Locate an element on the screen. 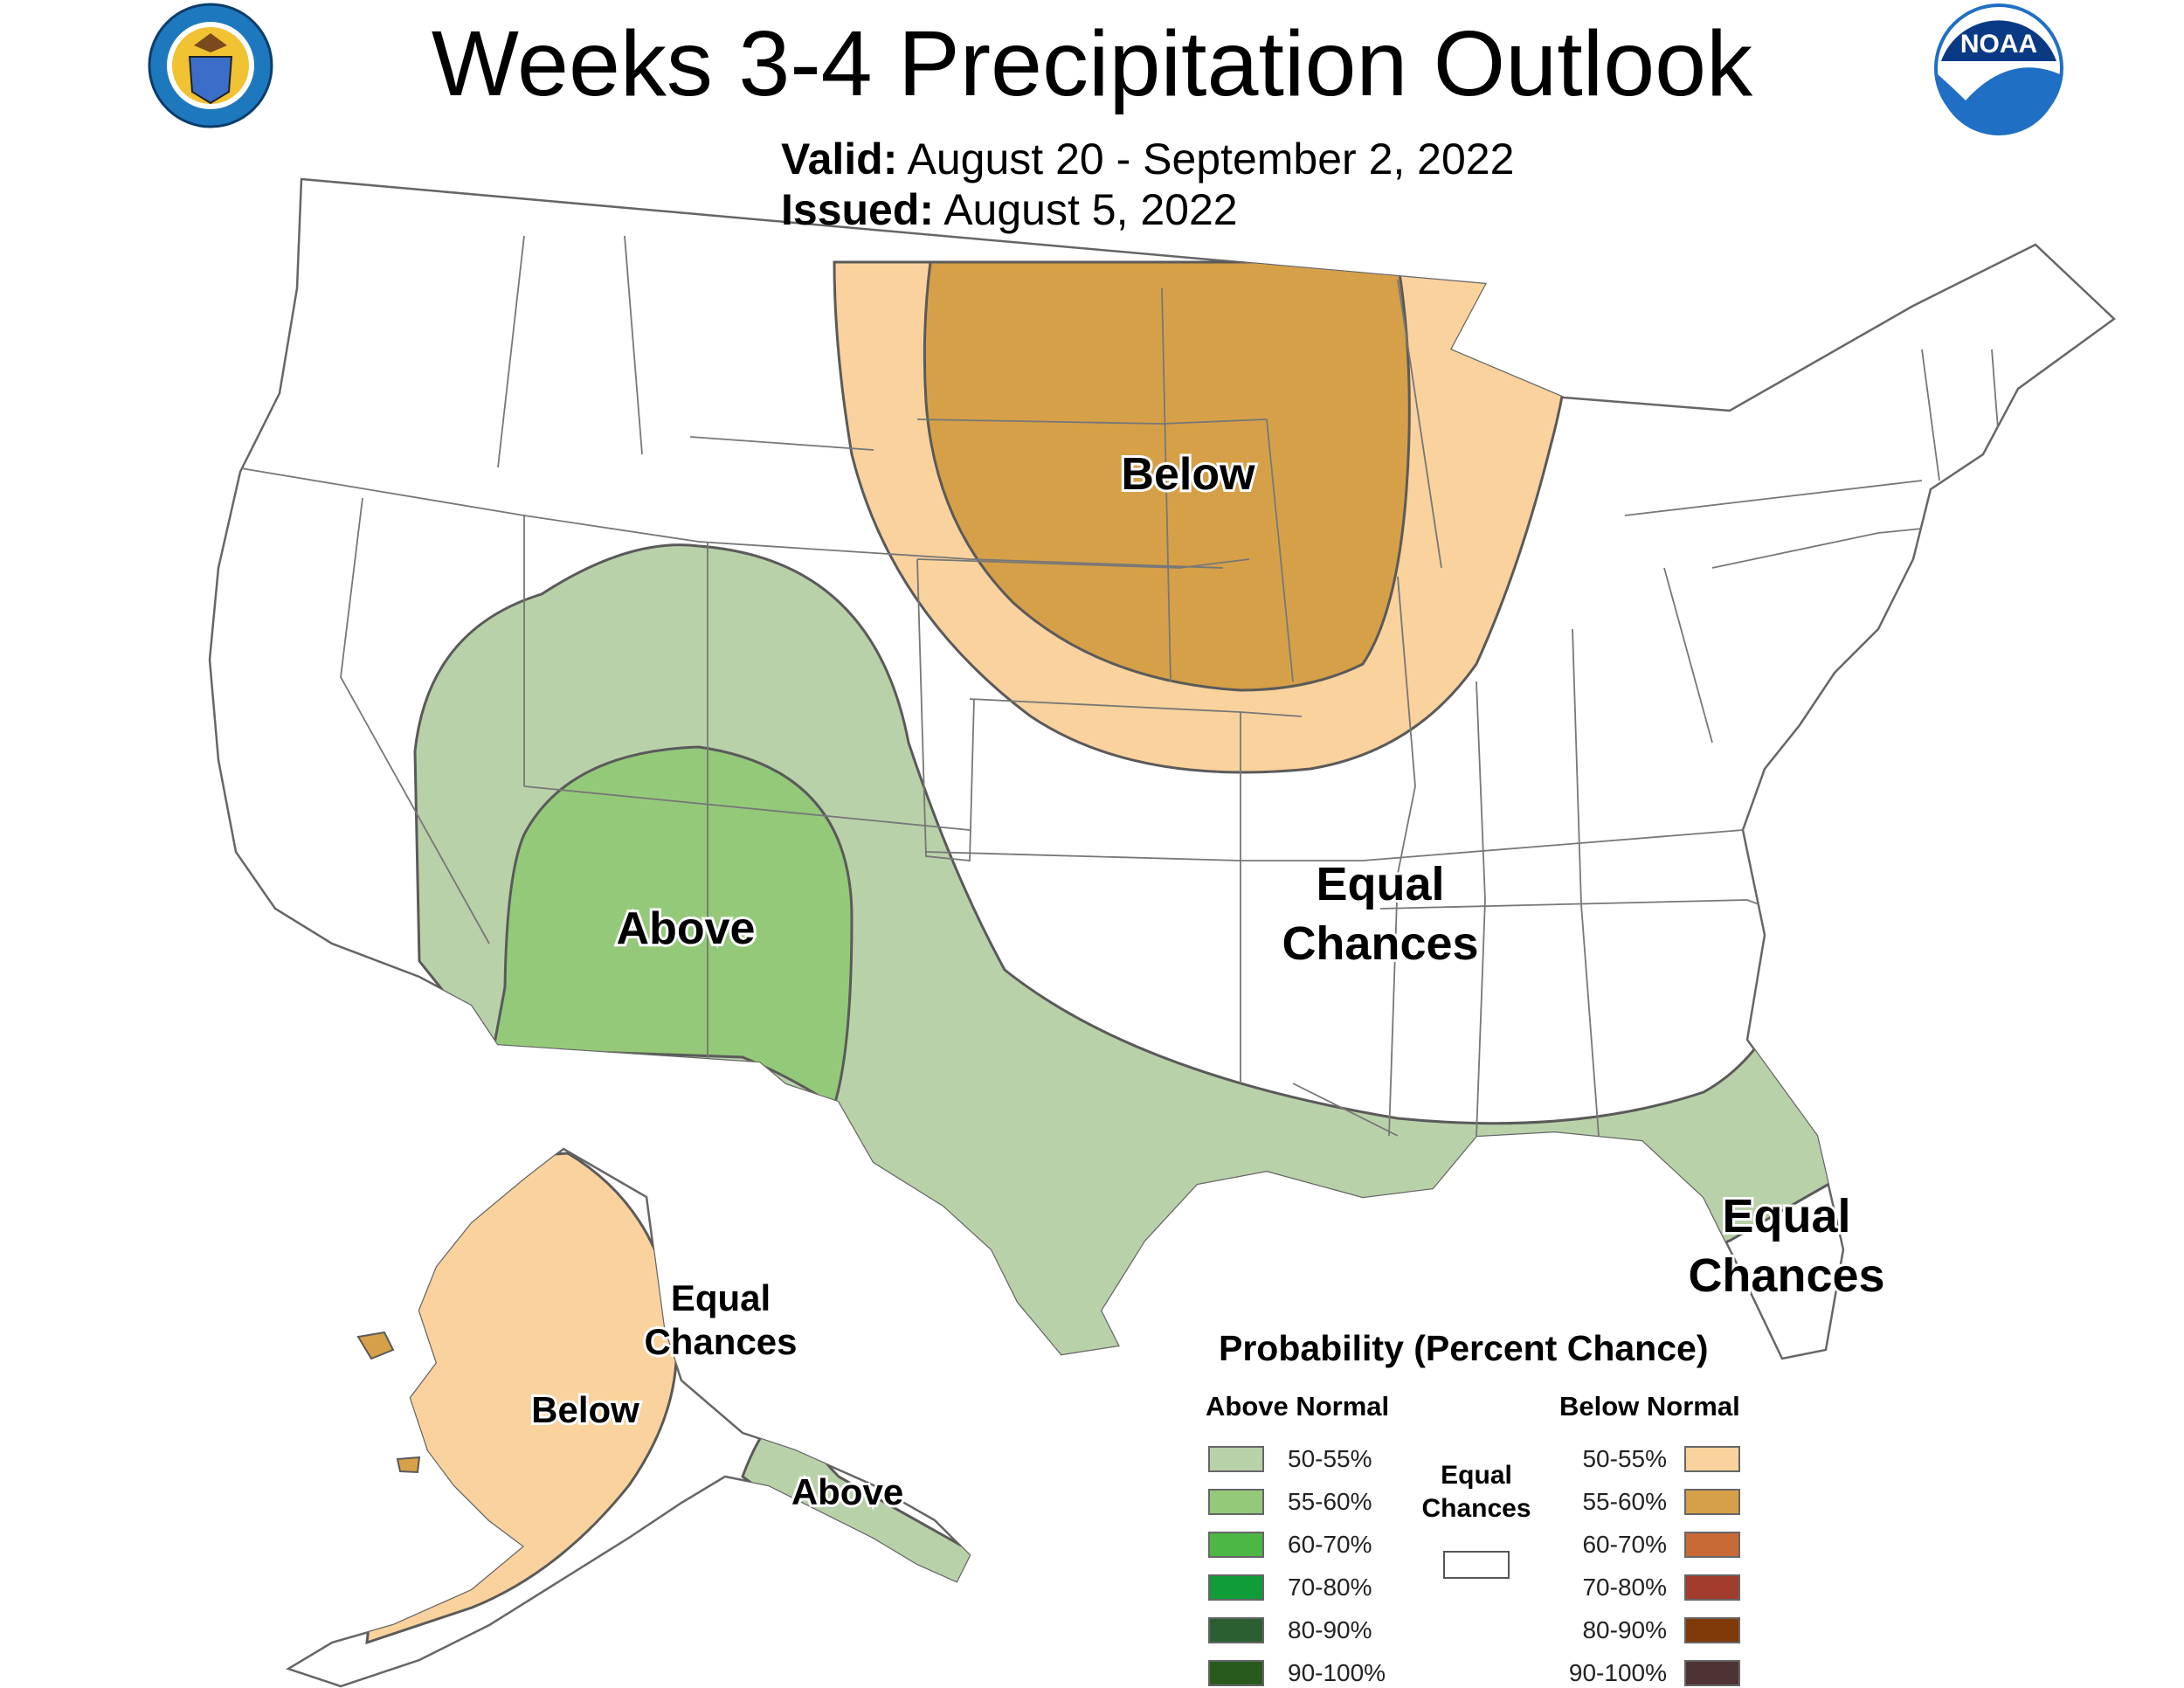  issued-value: August 5, 2022 is located at coordinates (1090, 209).